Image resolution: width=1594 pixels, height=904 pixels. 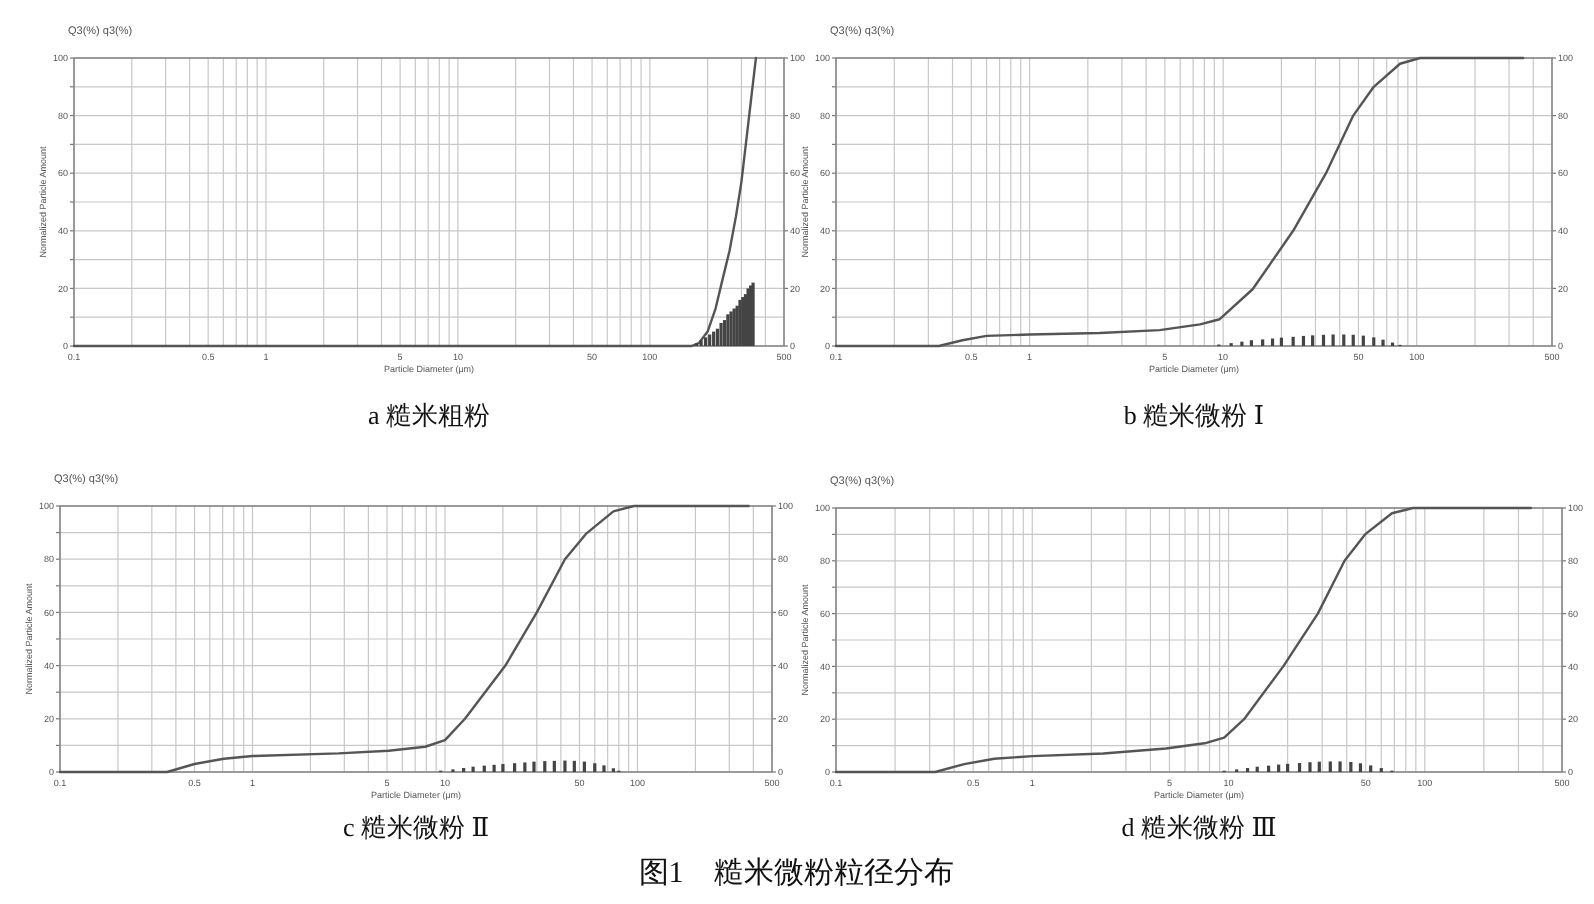 I want to click on text: c 糙米微粉 Ⅱ, so click(x=416, y=827).